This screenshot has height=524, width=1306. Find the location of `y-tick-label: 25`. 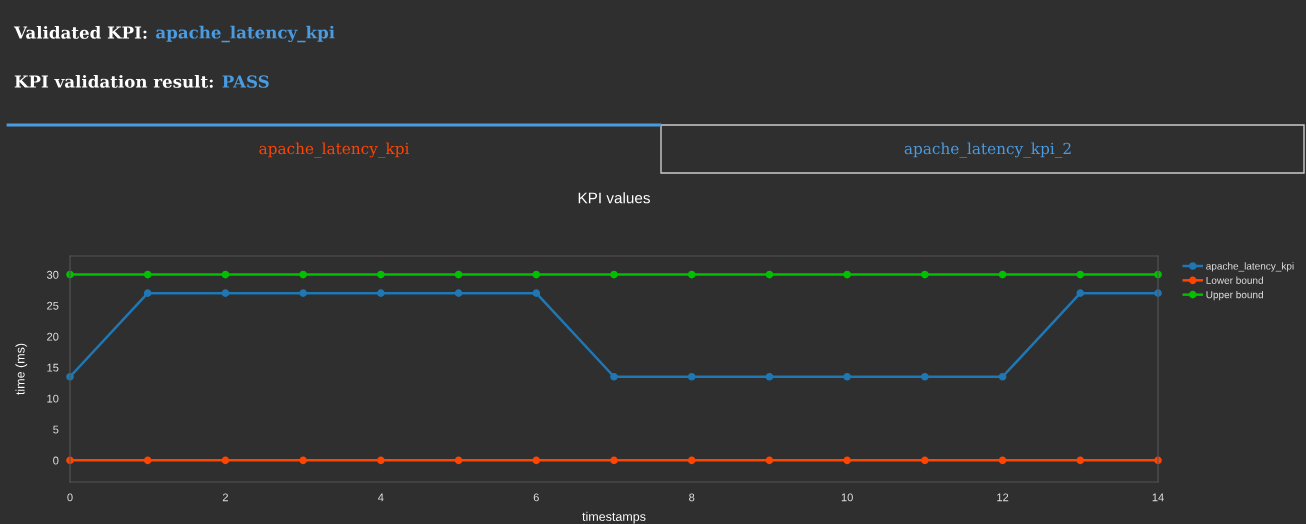

y-tick-label: 25 is located at coordinates (53, 305).